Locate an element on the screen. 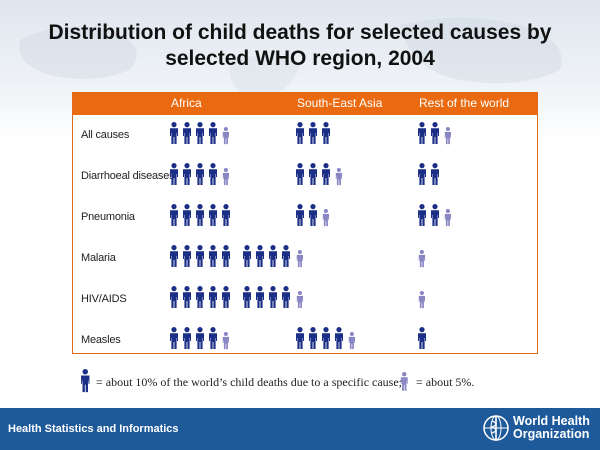 Image resolution: width=600 pixels, height=450 pixels. legend-half-figure-icon is located at coordinates (404, 381).